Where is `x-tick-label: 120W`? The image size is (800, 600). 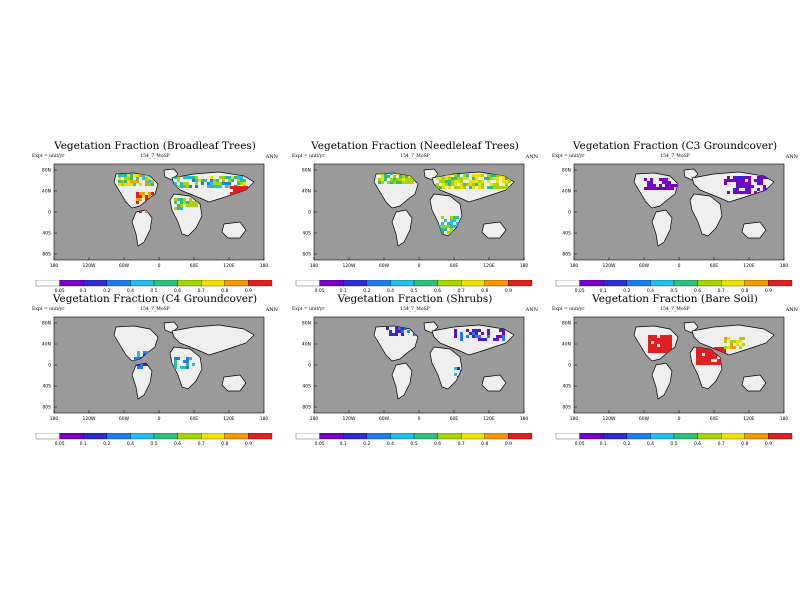
x-tick-label: 120W is located at coordinates (349, 419).